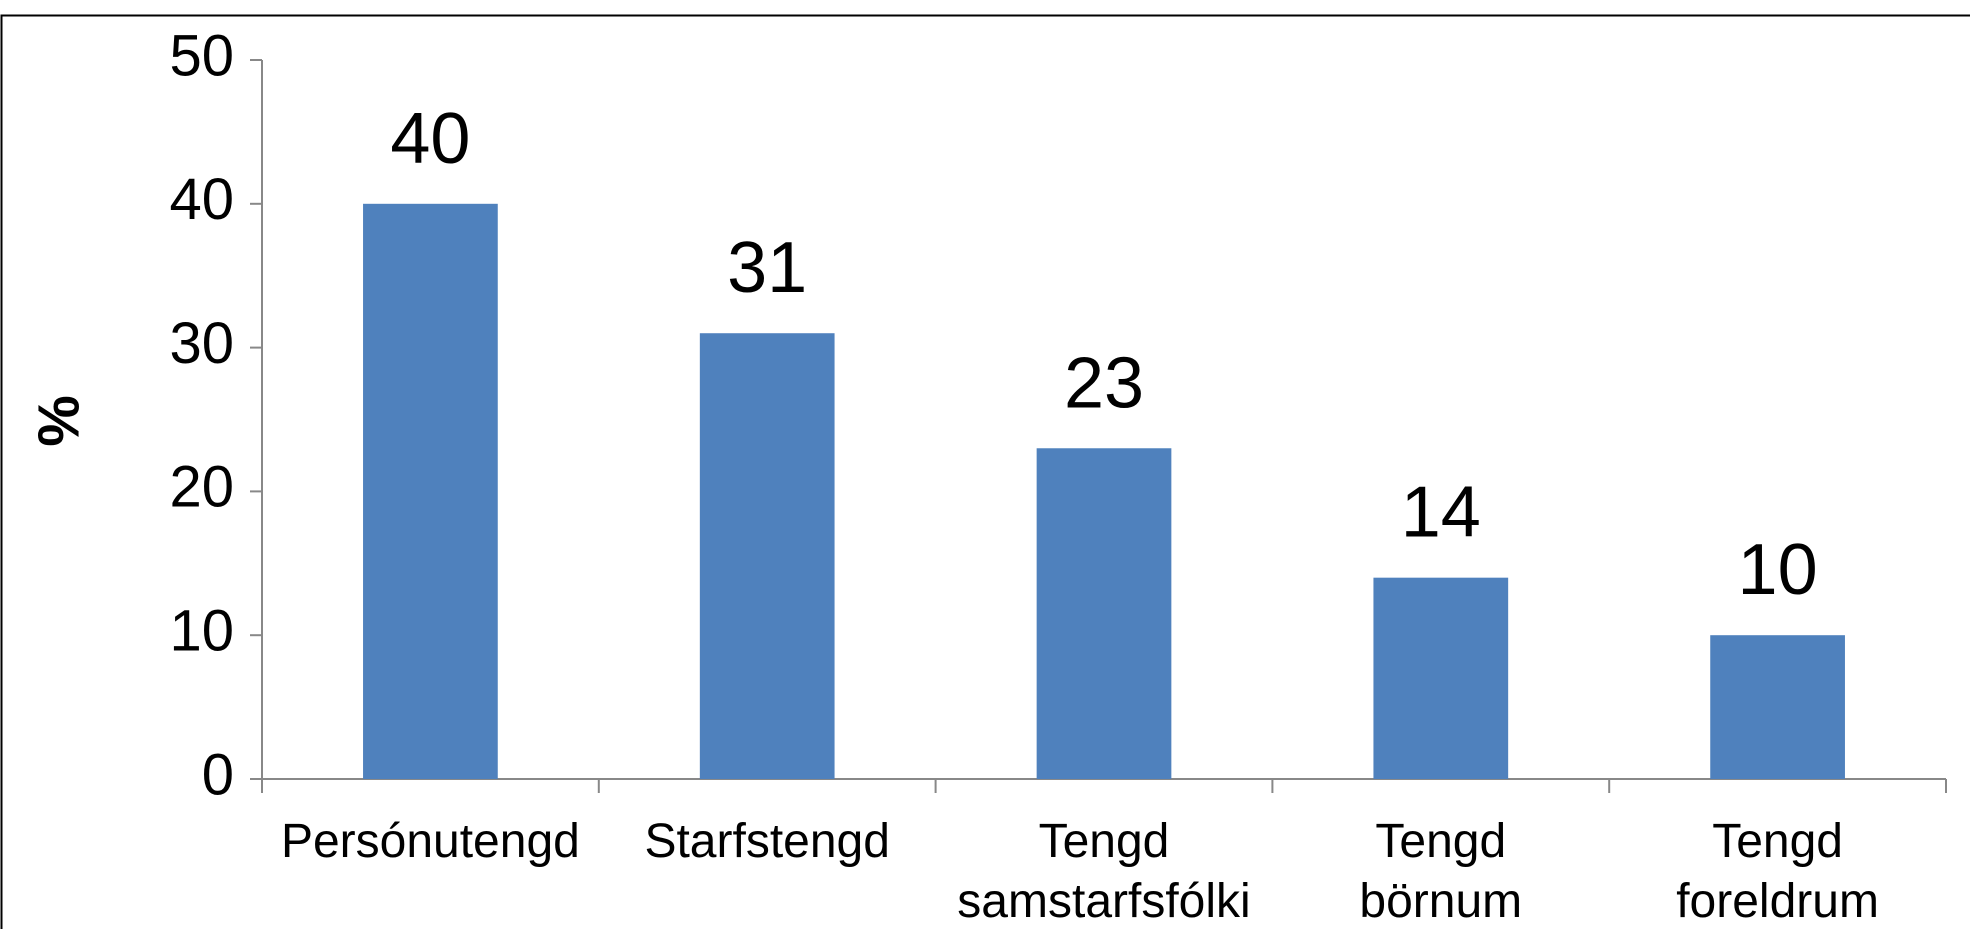  I want to click on y-tick-label: 40, so click(201, 199).